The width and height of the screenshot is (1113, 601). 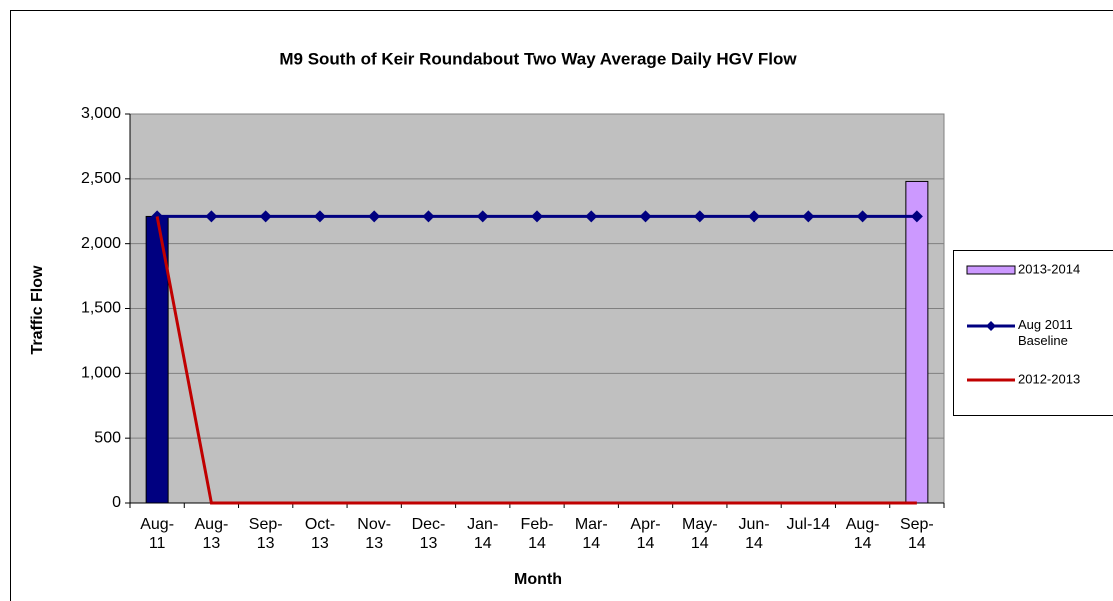 I want to click on x-tick-label: Jul-14, so click(x=809, y=524).